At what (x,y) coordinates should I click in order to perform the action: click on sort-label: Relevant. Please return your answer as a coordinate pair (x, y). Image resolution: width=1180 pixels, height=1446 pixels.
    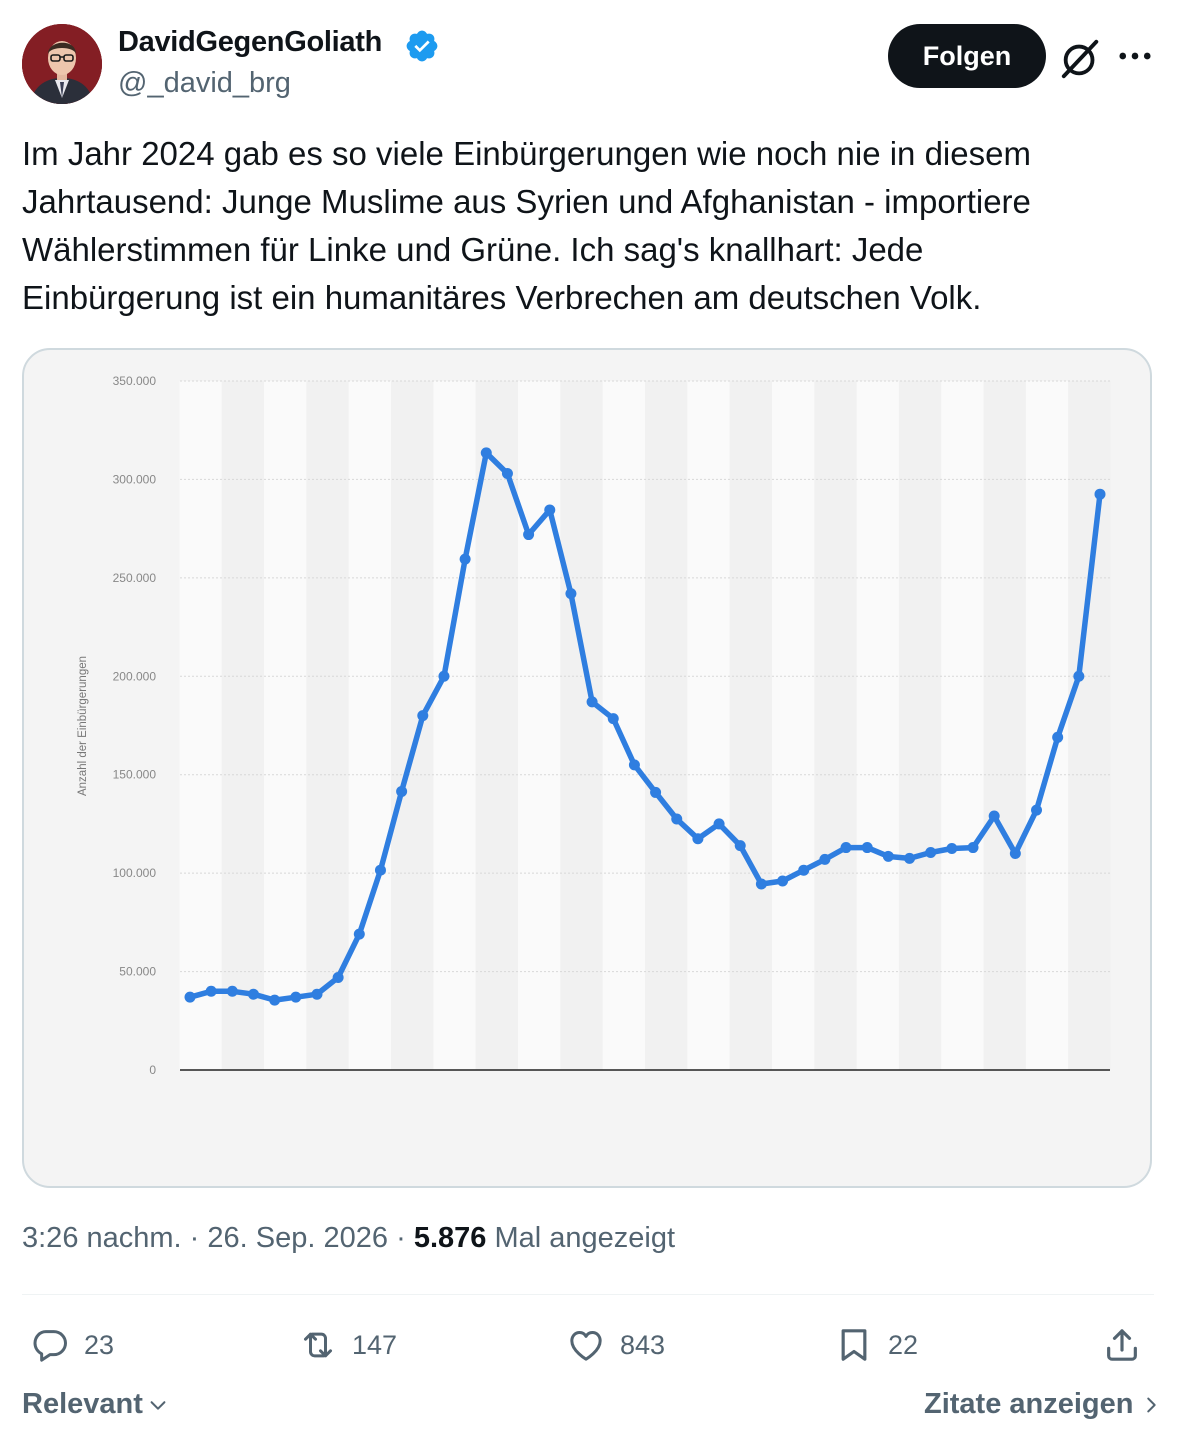
    Looking at the image, I should click on (82, 1404).